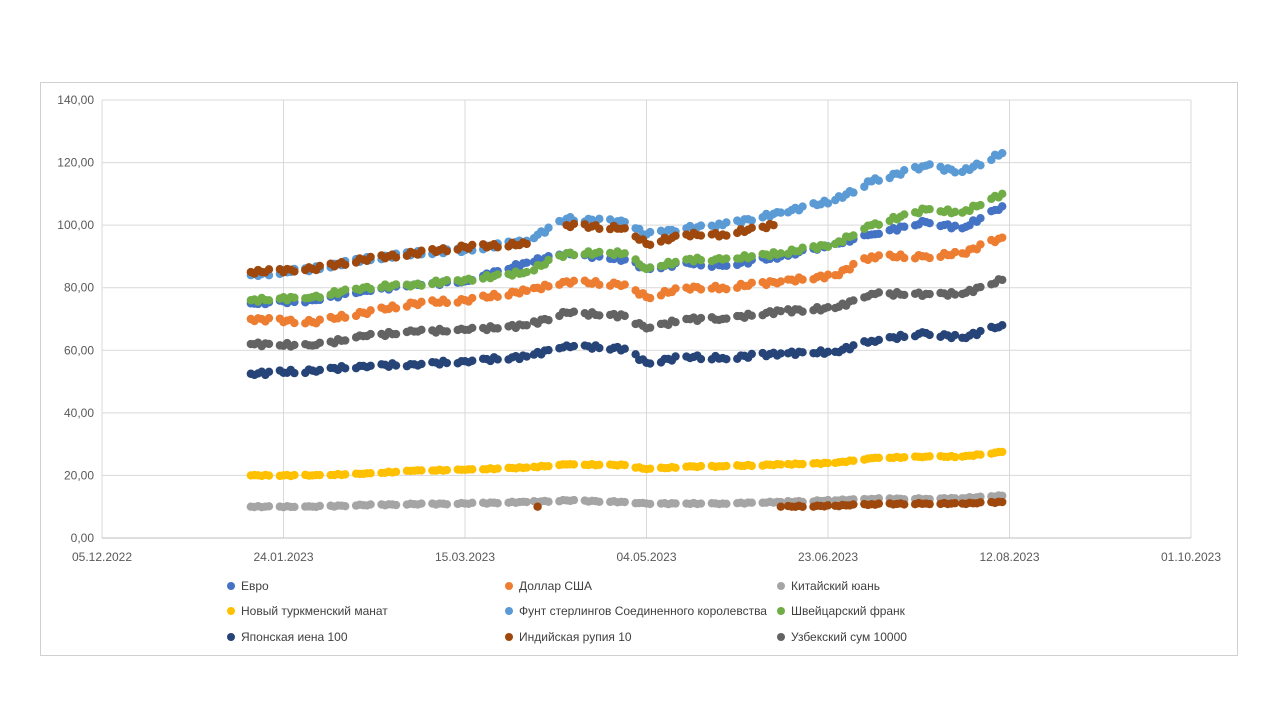  Describe the element at coordinates (75, 163) in the screenshot. I see `y-tick-label: 120,00` at that location.